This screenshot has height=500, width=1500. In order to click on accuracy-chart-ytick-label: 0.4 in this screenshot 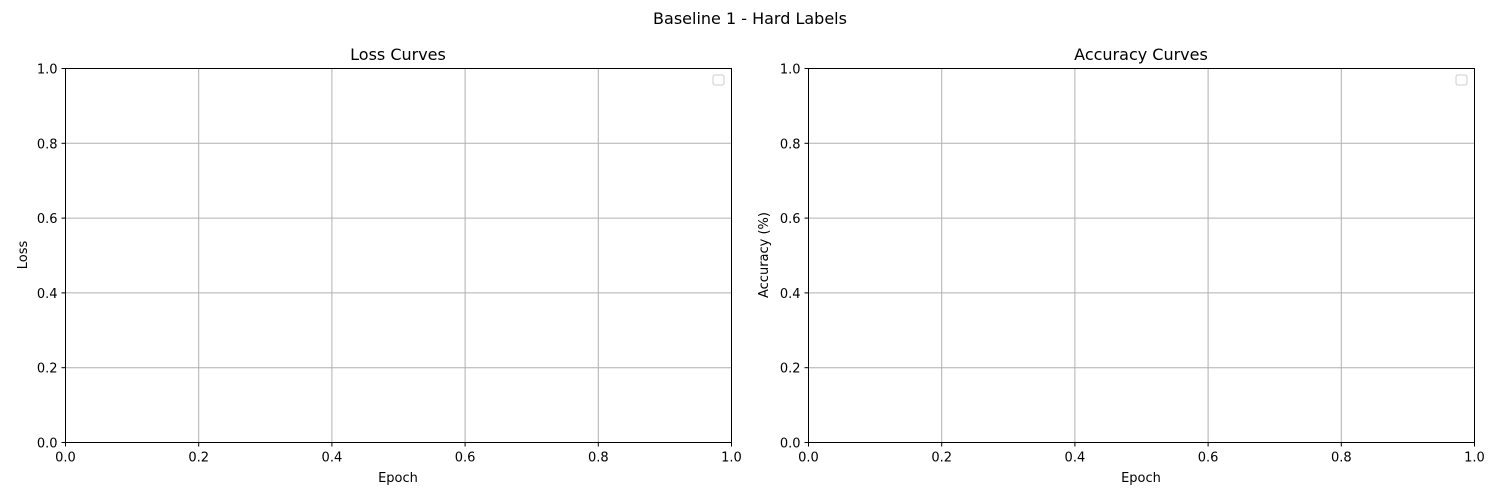, I will do `click(790, 294)`.